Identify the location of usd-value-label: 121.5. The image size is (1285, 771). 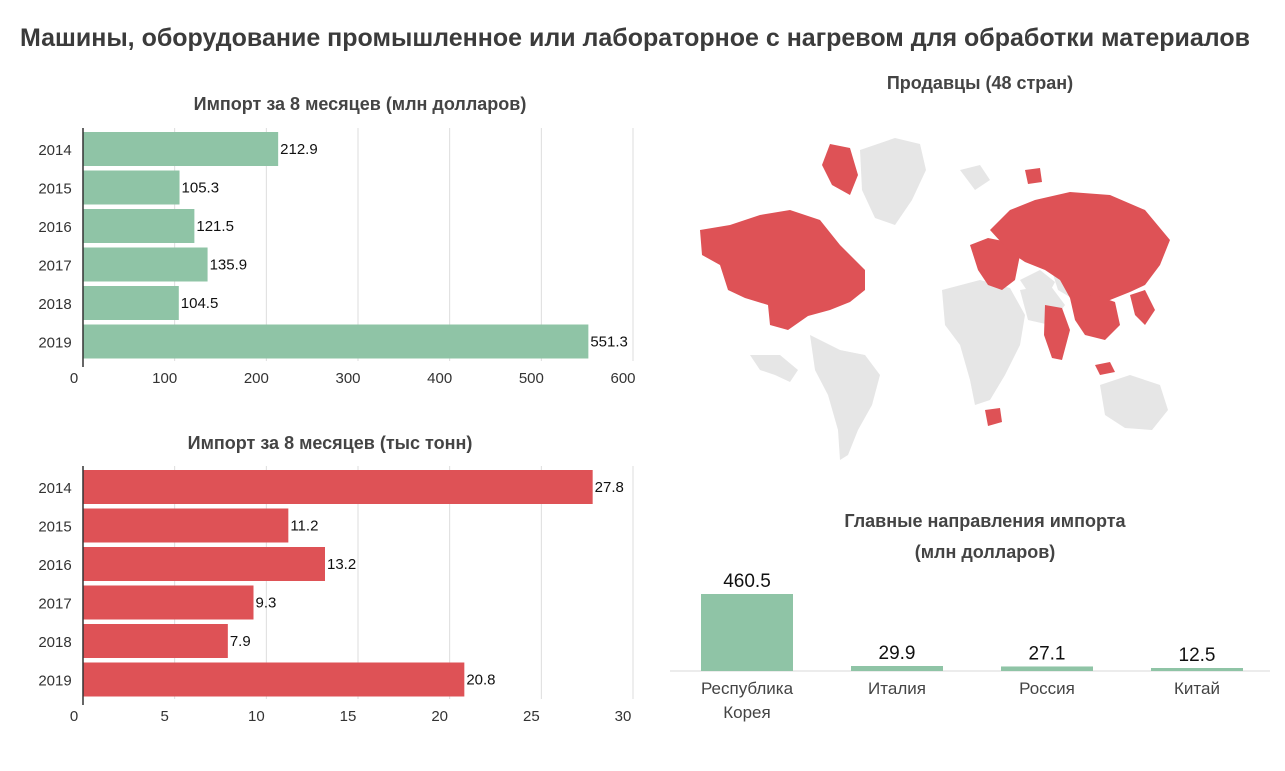
(215, 226).